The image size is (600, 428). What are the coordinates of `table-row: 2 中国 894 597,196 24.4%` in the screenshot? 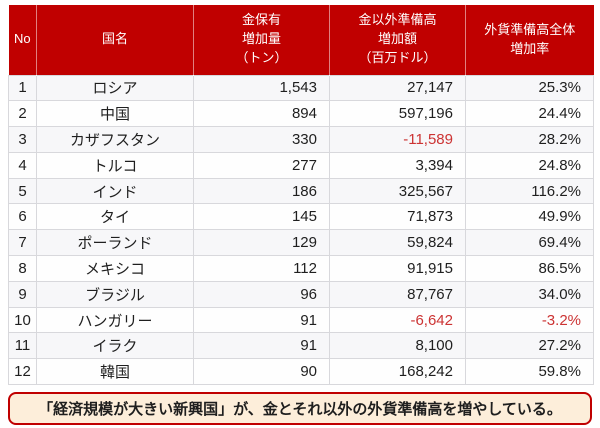 It's located at (301, 114).